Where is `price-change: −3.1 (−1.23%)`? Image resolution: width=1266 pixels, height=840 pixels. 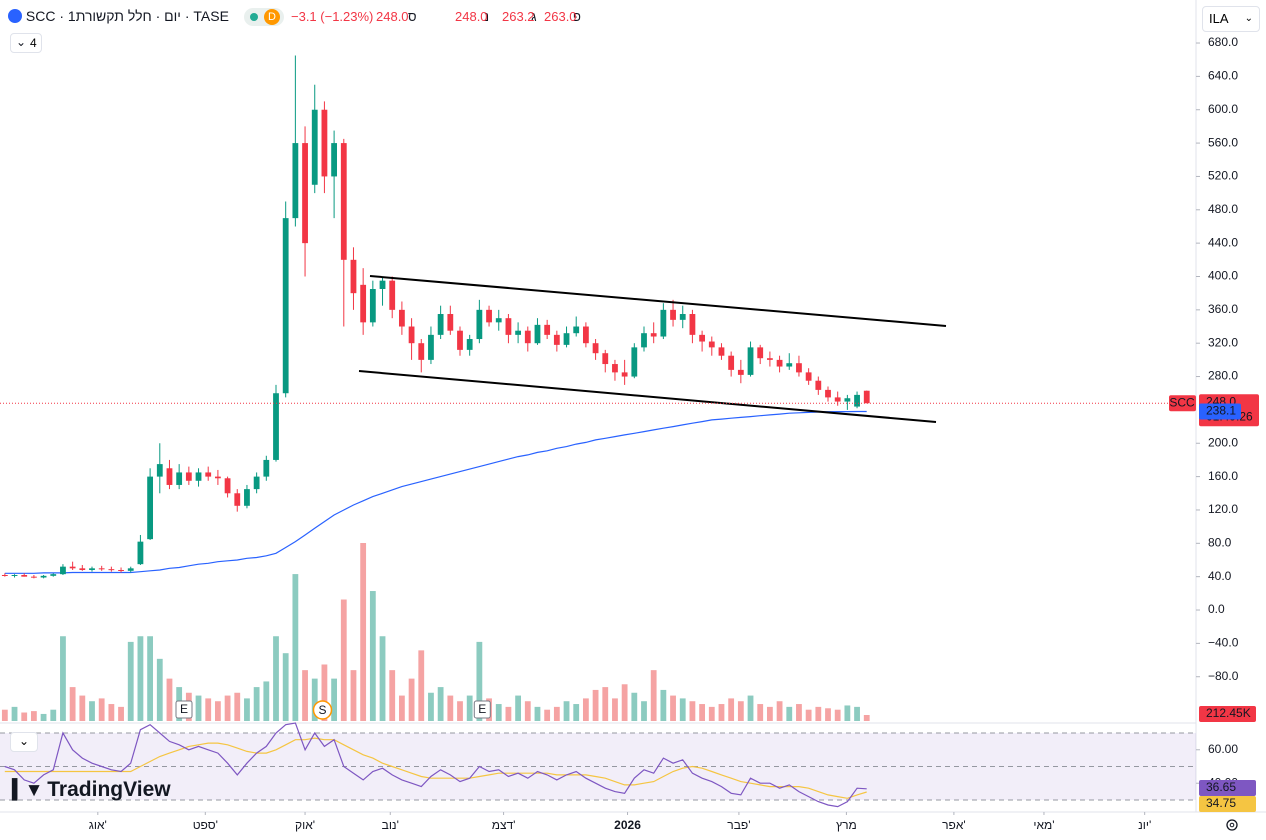 price-change: −3.1 (−1.23%) is located at coordinates (332, 16).